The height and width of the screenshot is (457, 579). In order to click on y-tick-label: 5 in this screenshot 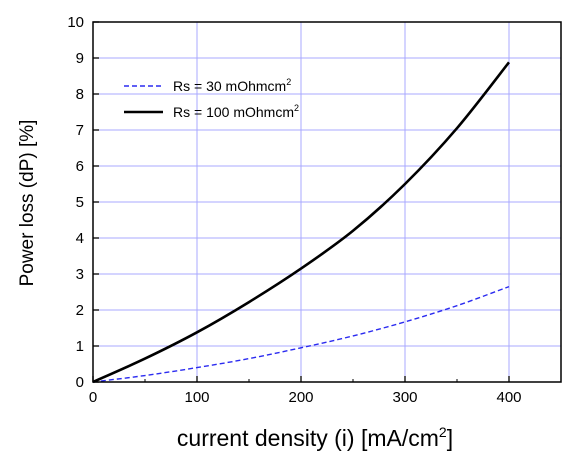, I will do `click(80, 202)`.